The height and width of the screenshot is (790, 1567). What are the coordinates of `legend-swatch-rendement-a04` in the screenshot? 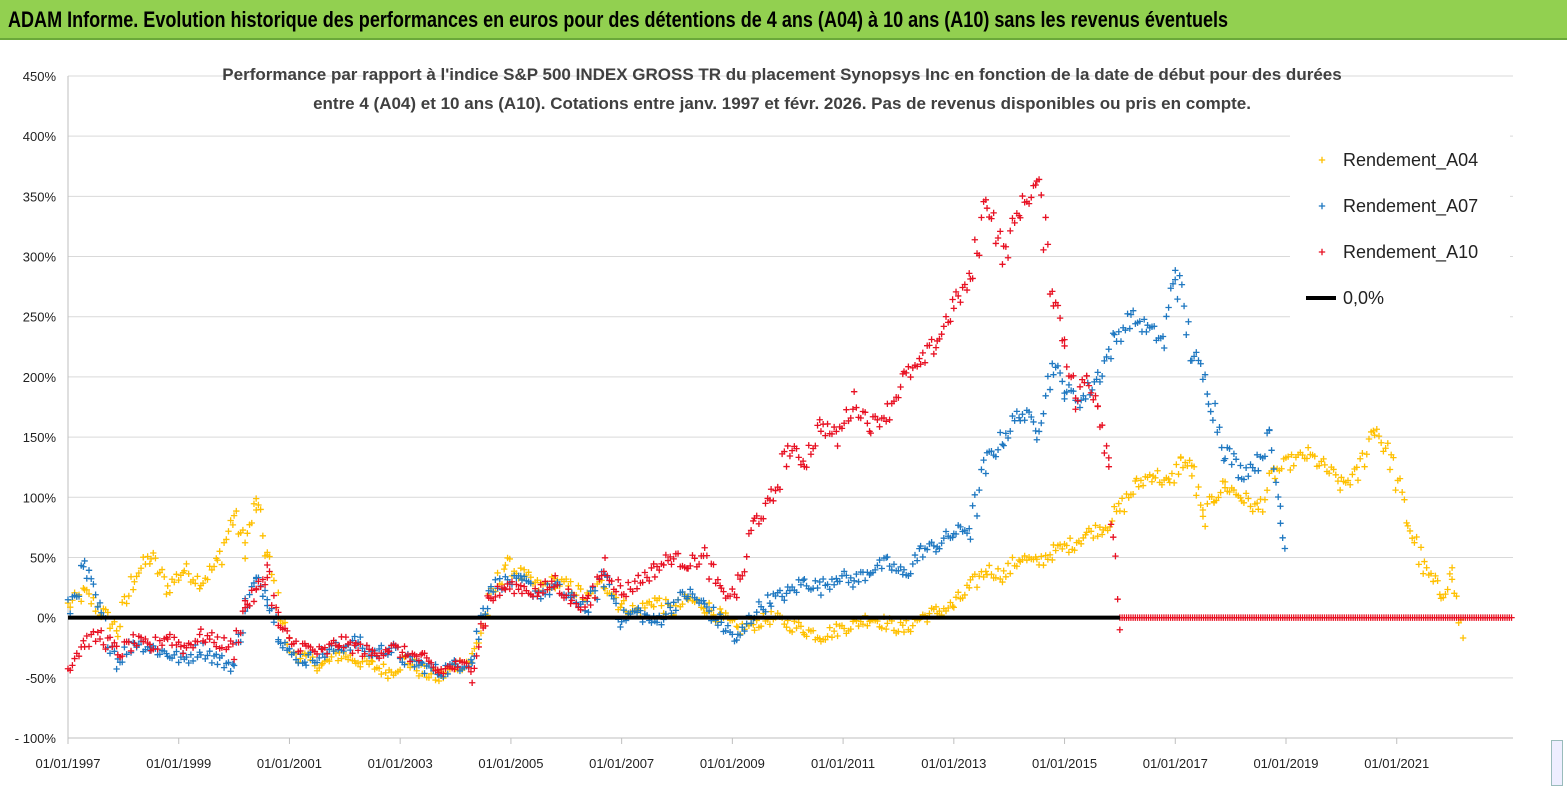 It's located at (1322, 160).